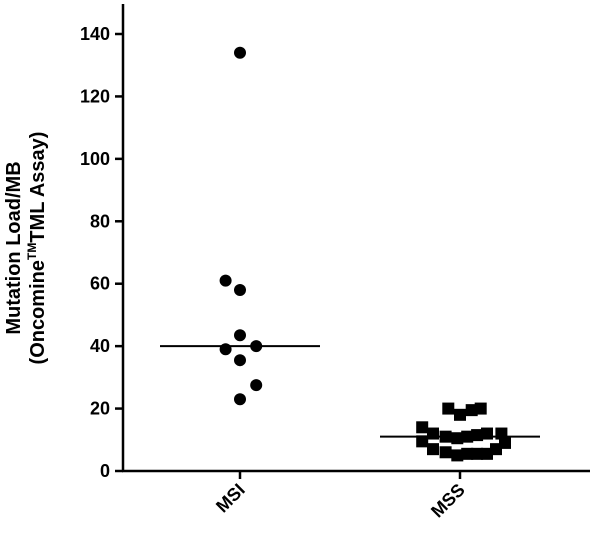  I want to click on y-tick-label: 0, so click(105, 471).